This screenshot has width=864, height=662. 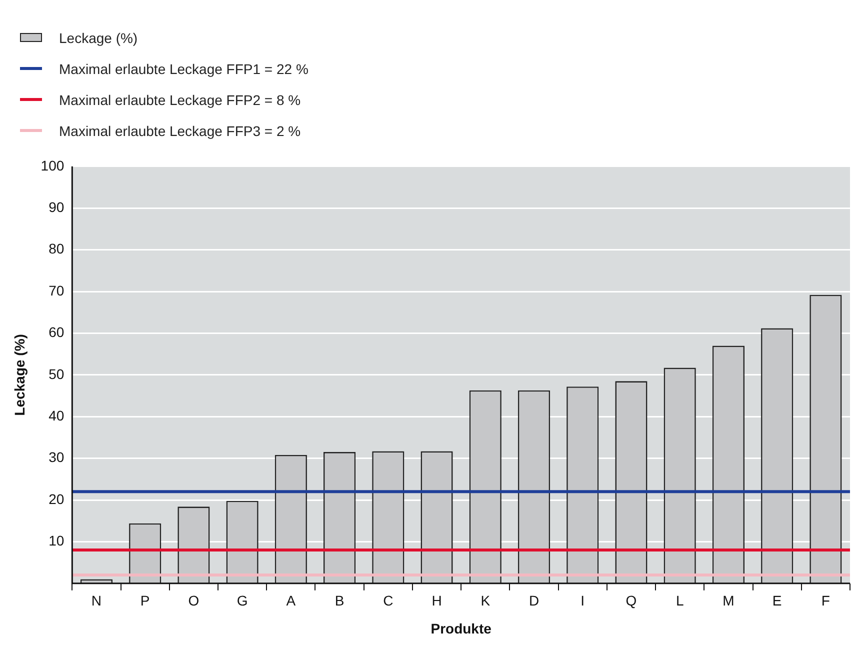 I want to click on x-tick-label: P, so click(x=145, y=600).